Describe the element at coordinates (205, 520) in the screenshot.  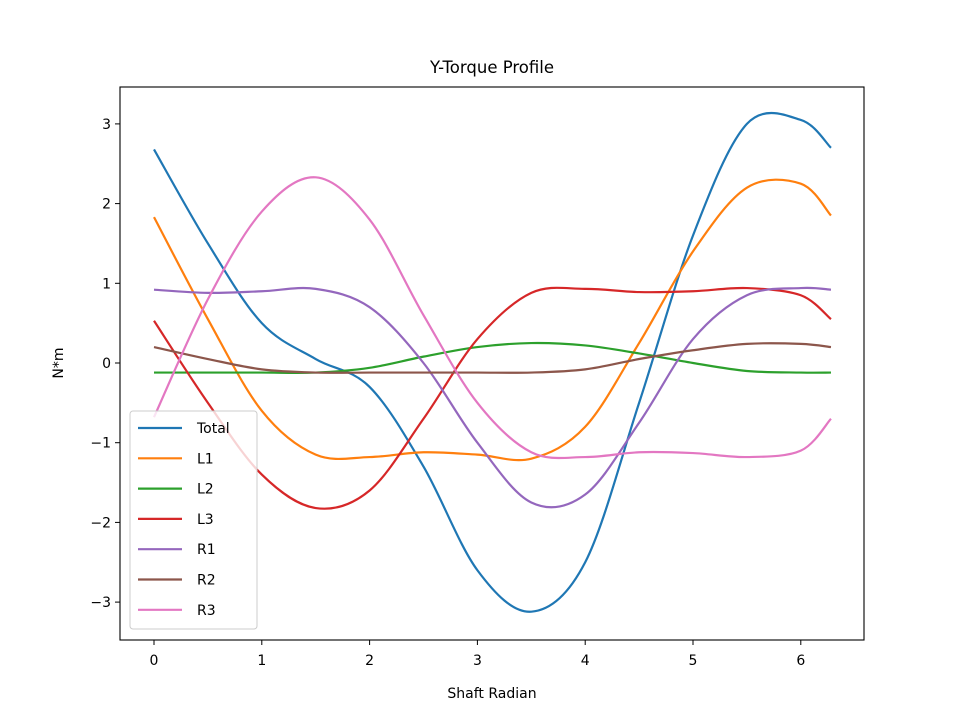
I see `legend-label-l3: L3` at that location.